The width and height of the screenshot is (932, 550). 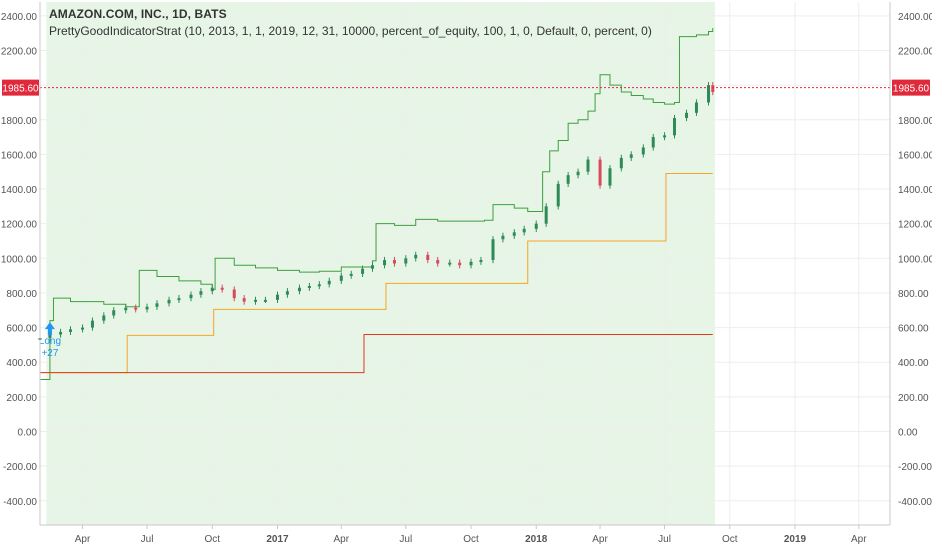 I want to click on y-tick-label-right: 1800.00, so click(x=915, y=121).